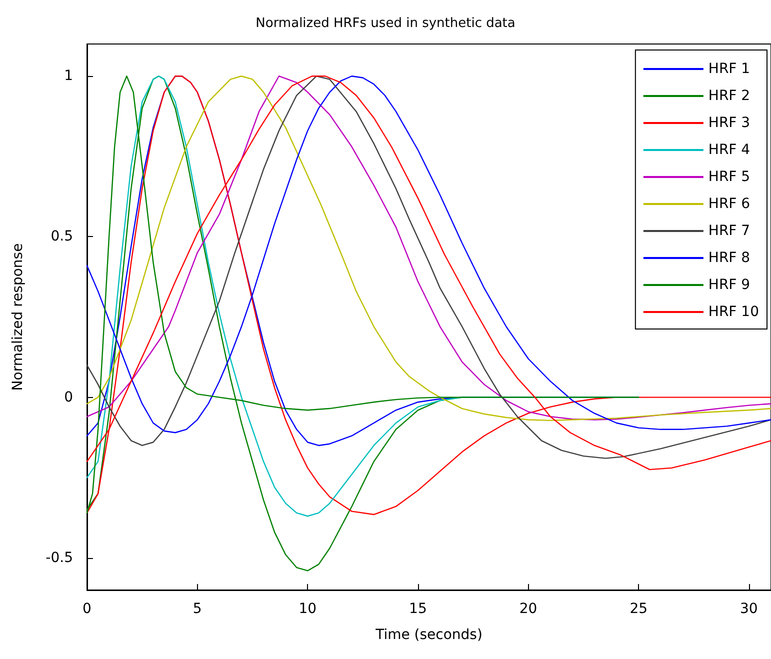 The image size is (771, 659). Describe the element at coordinates (729, 204) in the screenshot. I see `legend-label: HRF 6` at that location.